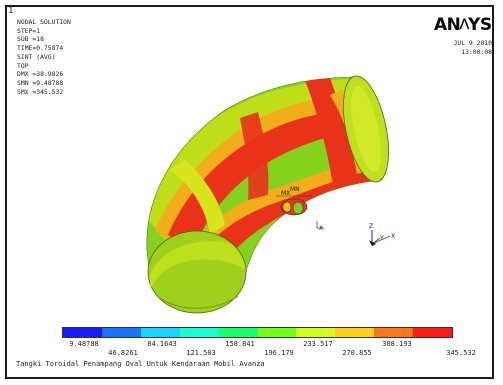 This screenshot has width=503, height=385. What do you see at coordinates (162, 344) in the screenshot?
I see `legend-label-top: 84.1643` at bounding box center [162, 344].